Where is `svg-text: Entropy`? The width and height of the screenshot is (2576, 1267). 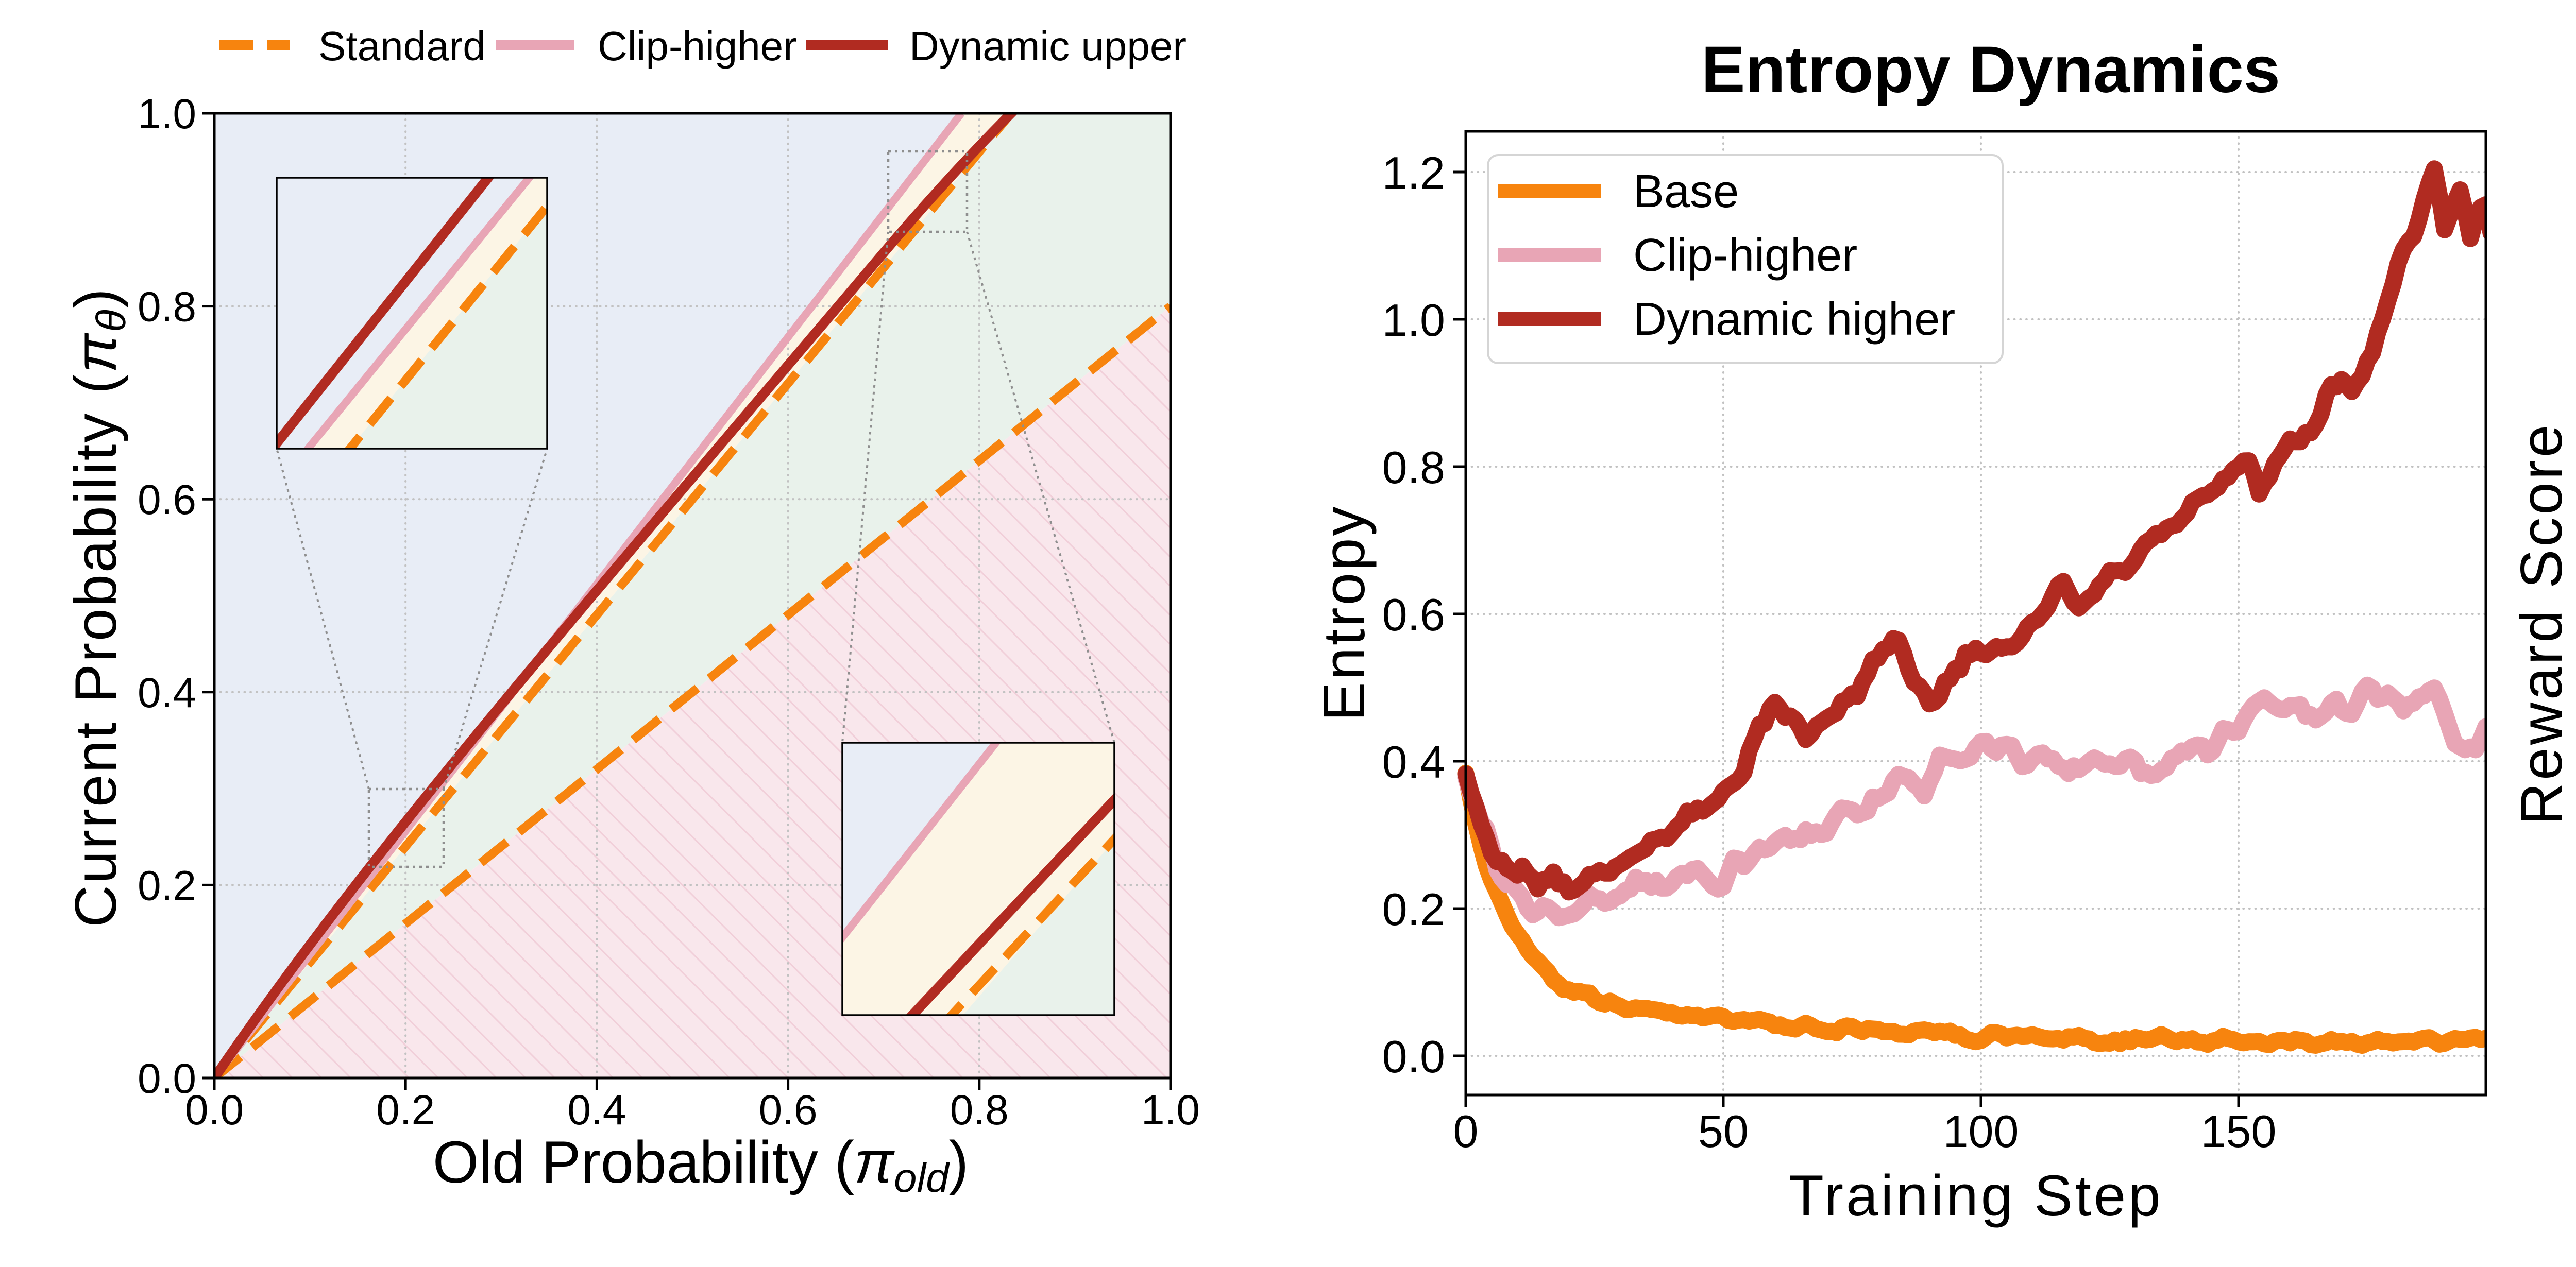 svg-text: Entropy is located at coordinates (1344, 613).